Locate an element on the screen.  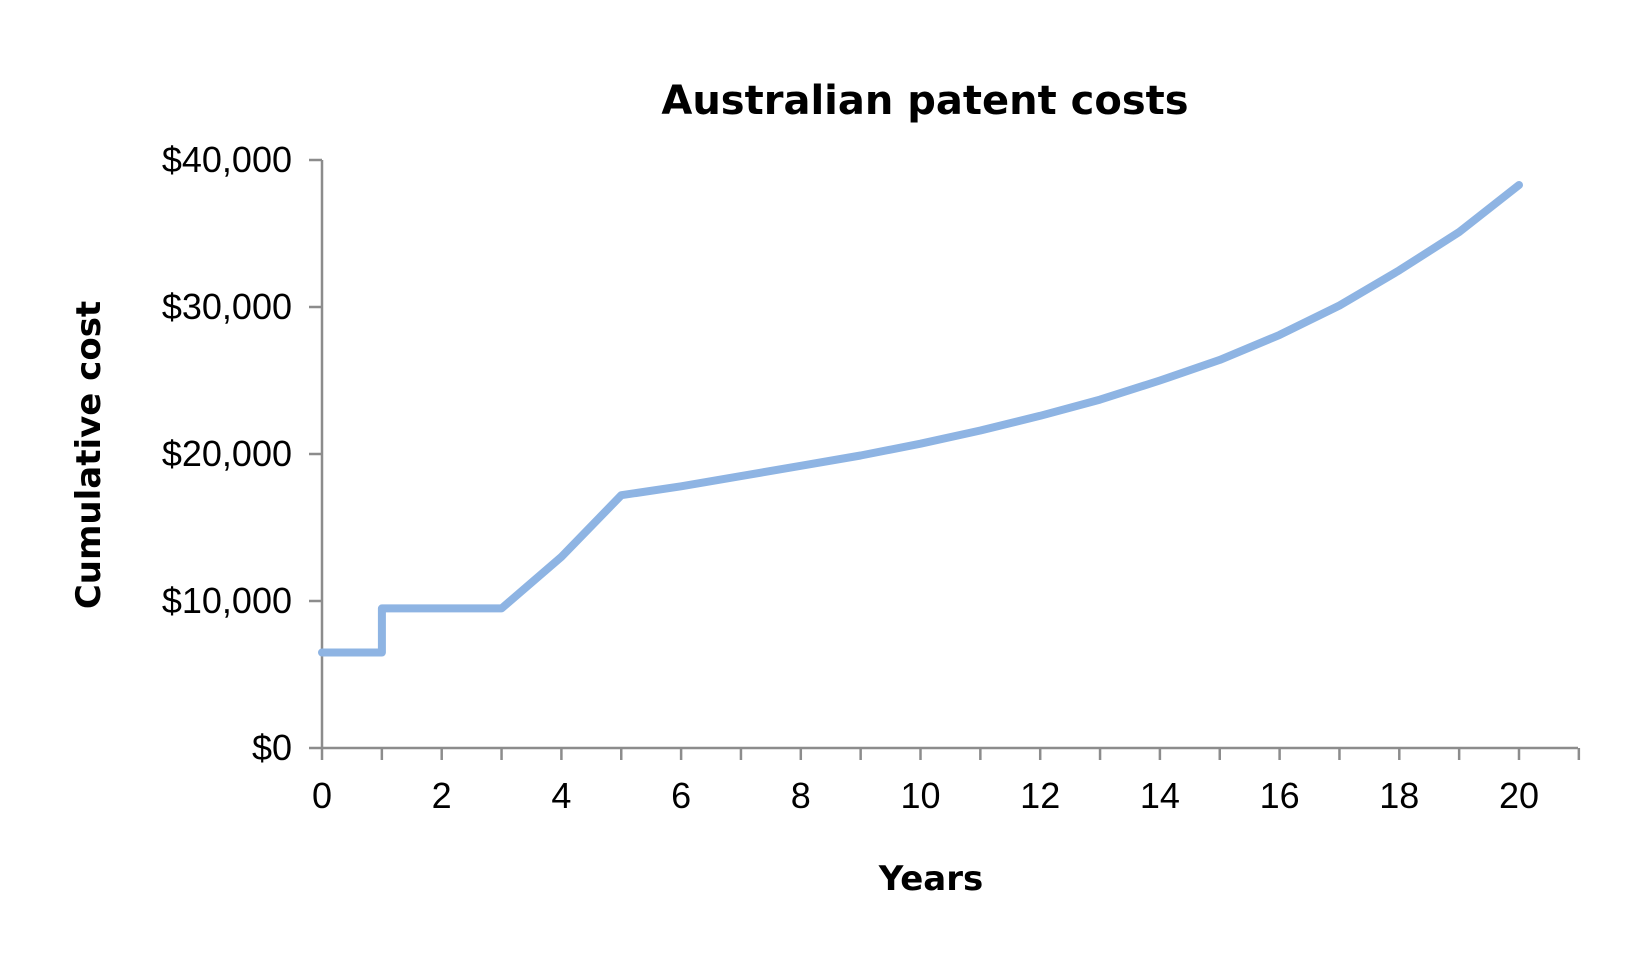
y-tick-label: $0 is located at coordinates (272, 747).